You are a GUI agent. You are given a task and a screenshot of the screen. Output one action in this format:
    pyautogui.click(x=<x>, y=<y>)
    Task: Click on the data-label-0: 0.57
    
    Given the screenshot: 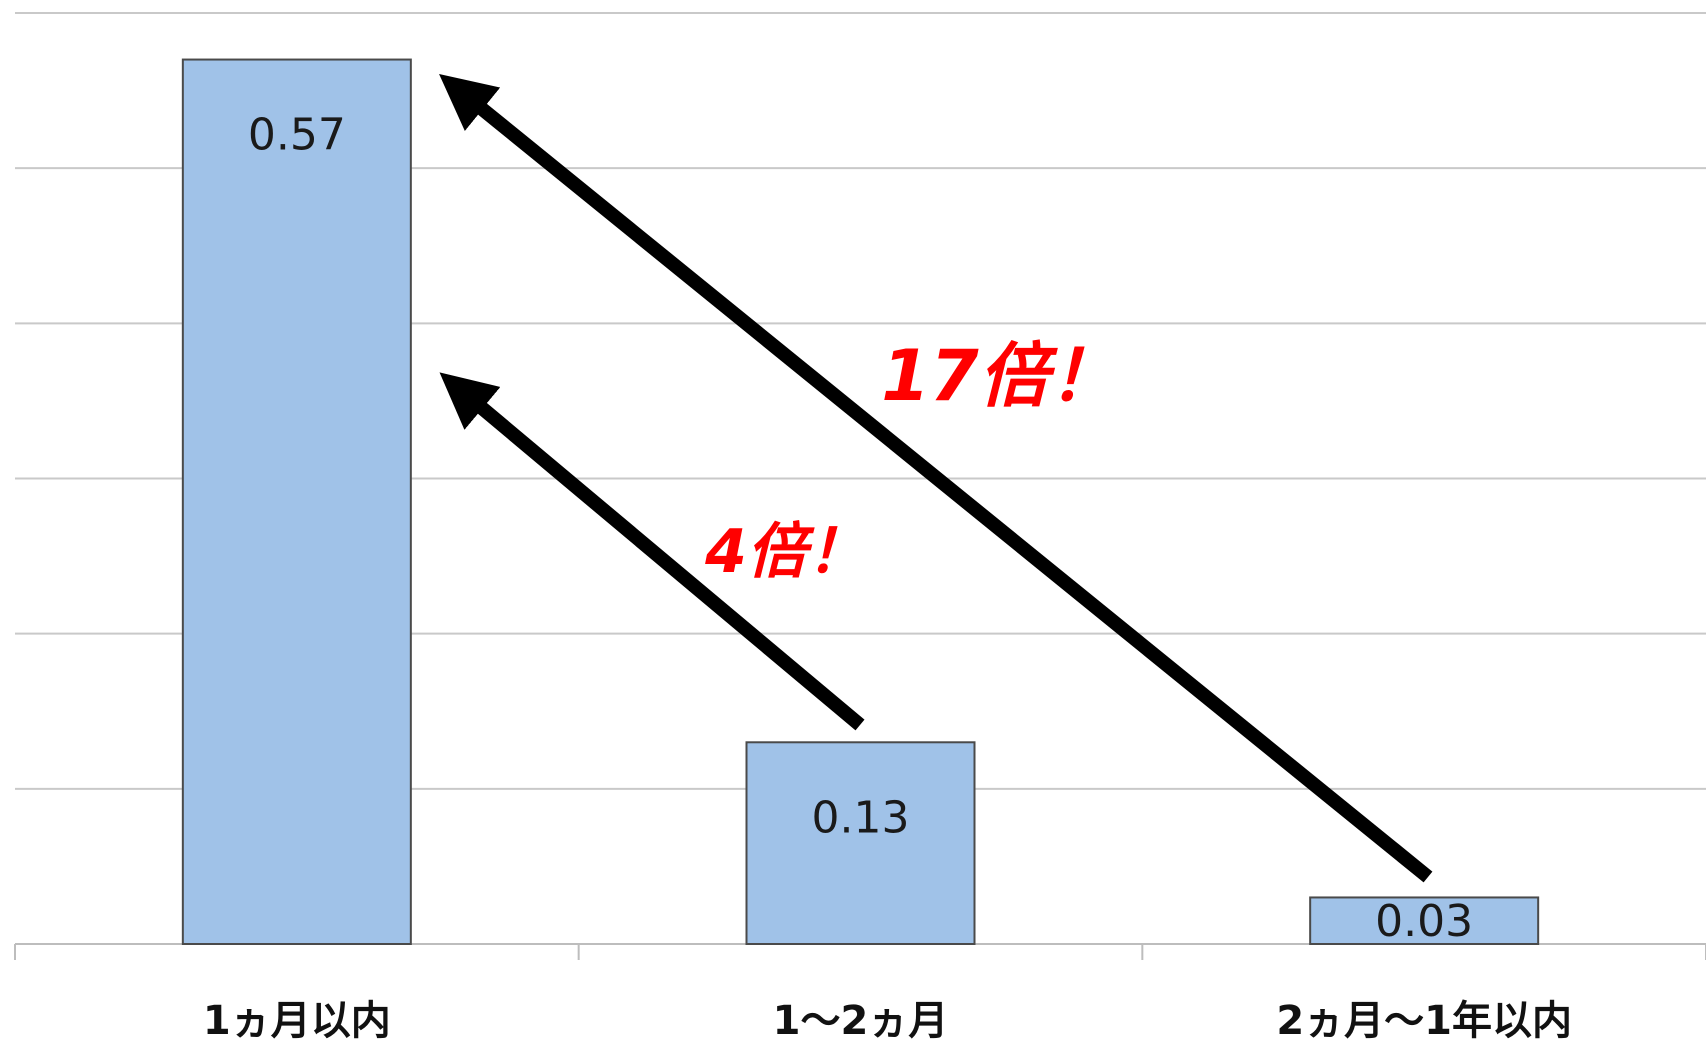 What is the action you would take?
    pyautogui.click(x=297, y=135)
    